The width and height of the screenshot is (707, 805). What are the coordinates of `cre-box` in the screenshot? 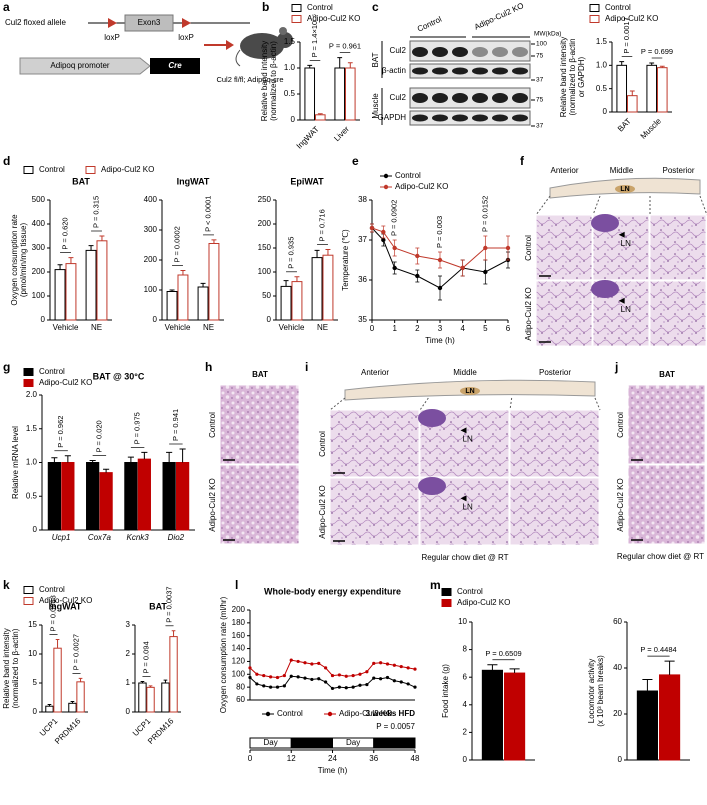 It's located at (175, 66).